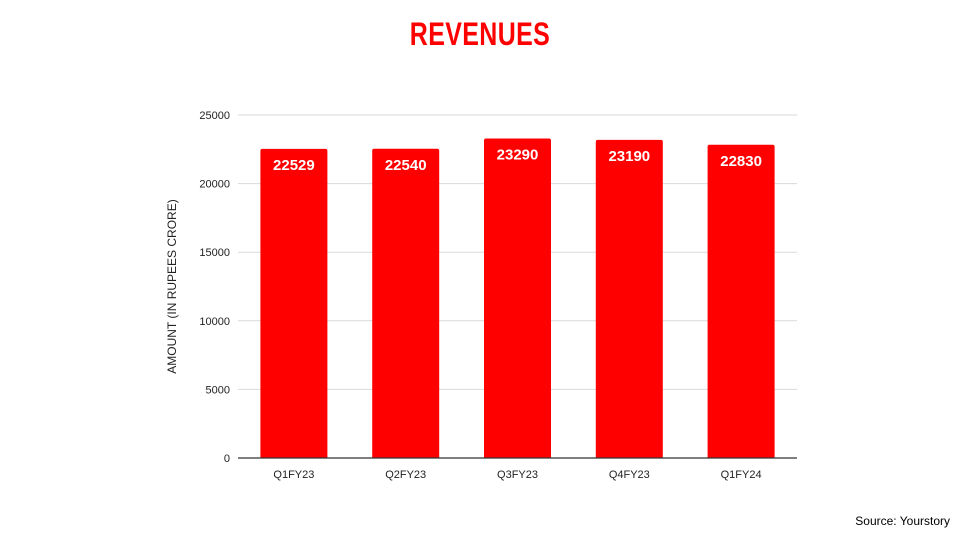  Describe the element at coordinates (214, 185) in the screenshot. I see `y-tick-label: 20000` at that location.